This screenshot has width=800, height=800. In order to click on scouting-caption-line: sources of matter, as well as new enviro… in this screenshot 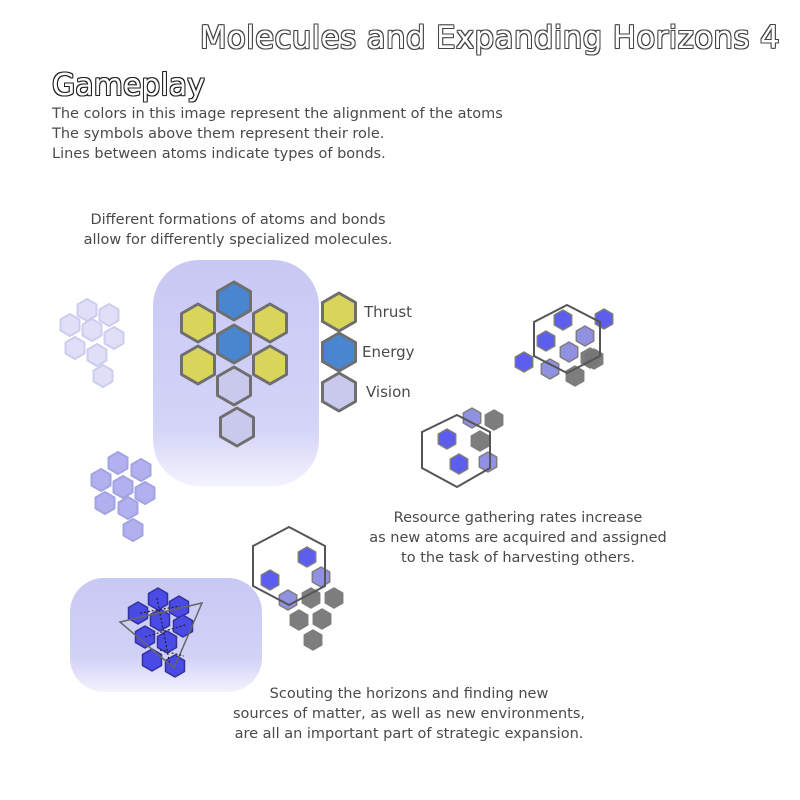, I will do `click(408, 714)`.